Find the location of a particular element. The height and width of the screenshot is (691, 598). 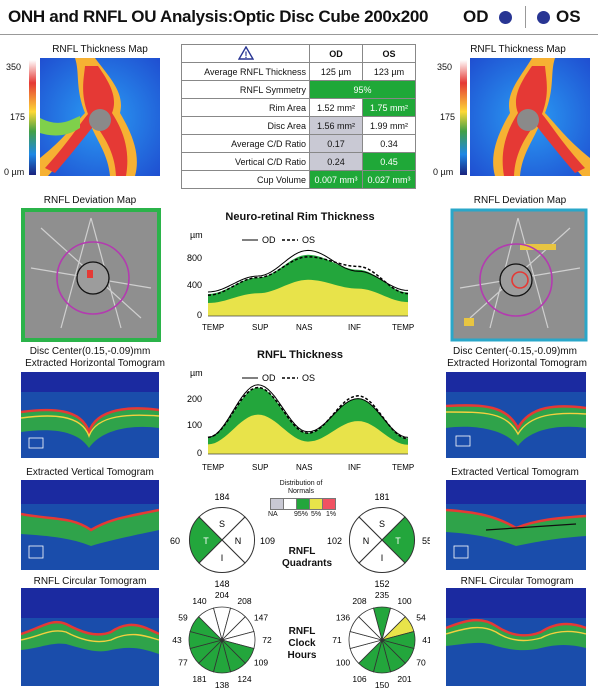

os-deviation-title: RNFL Deviation Map is located at coordinates (520, 200).